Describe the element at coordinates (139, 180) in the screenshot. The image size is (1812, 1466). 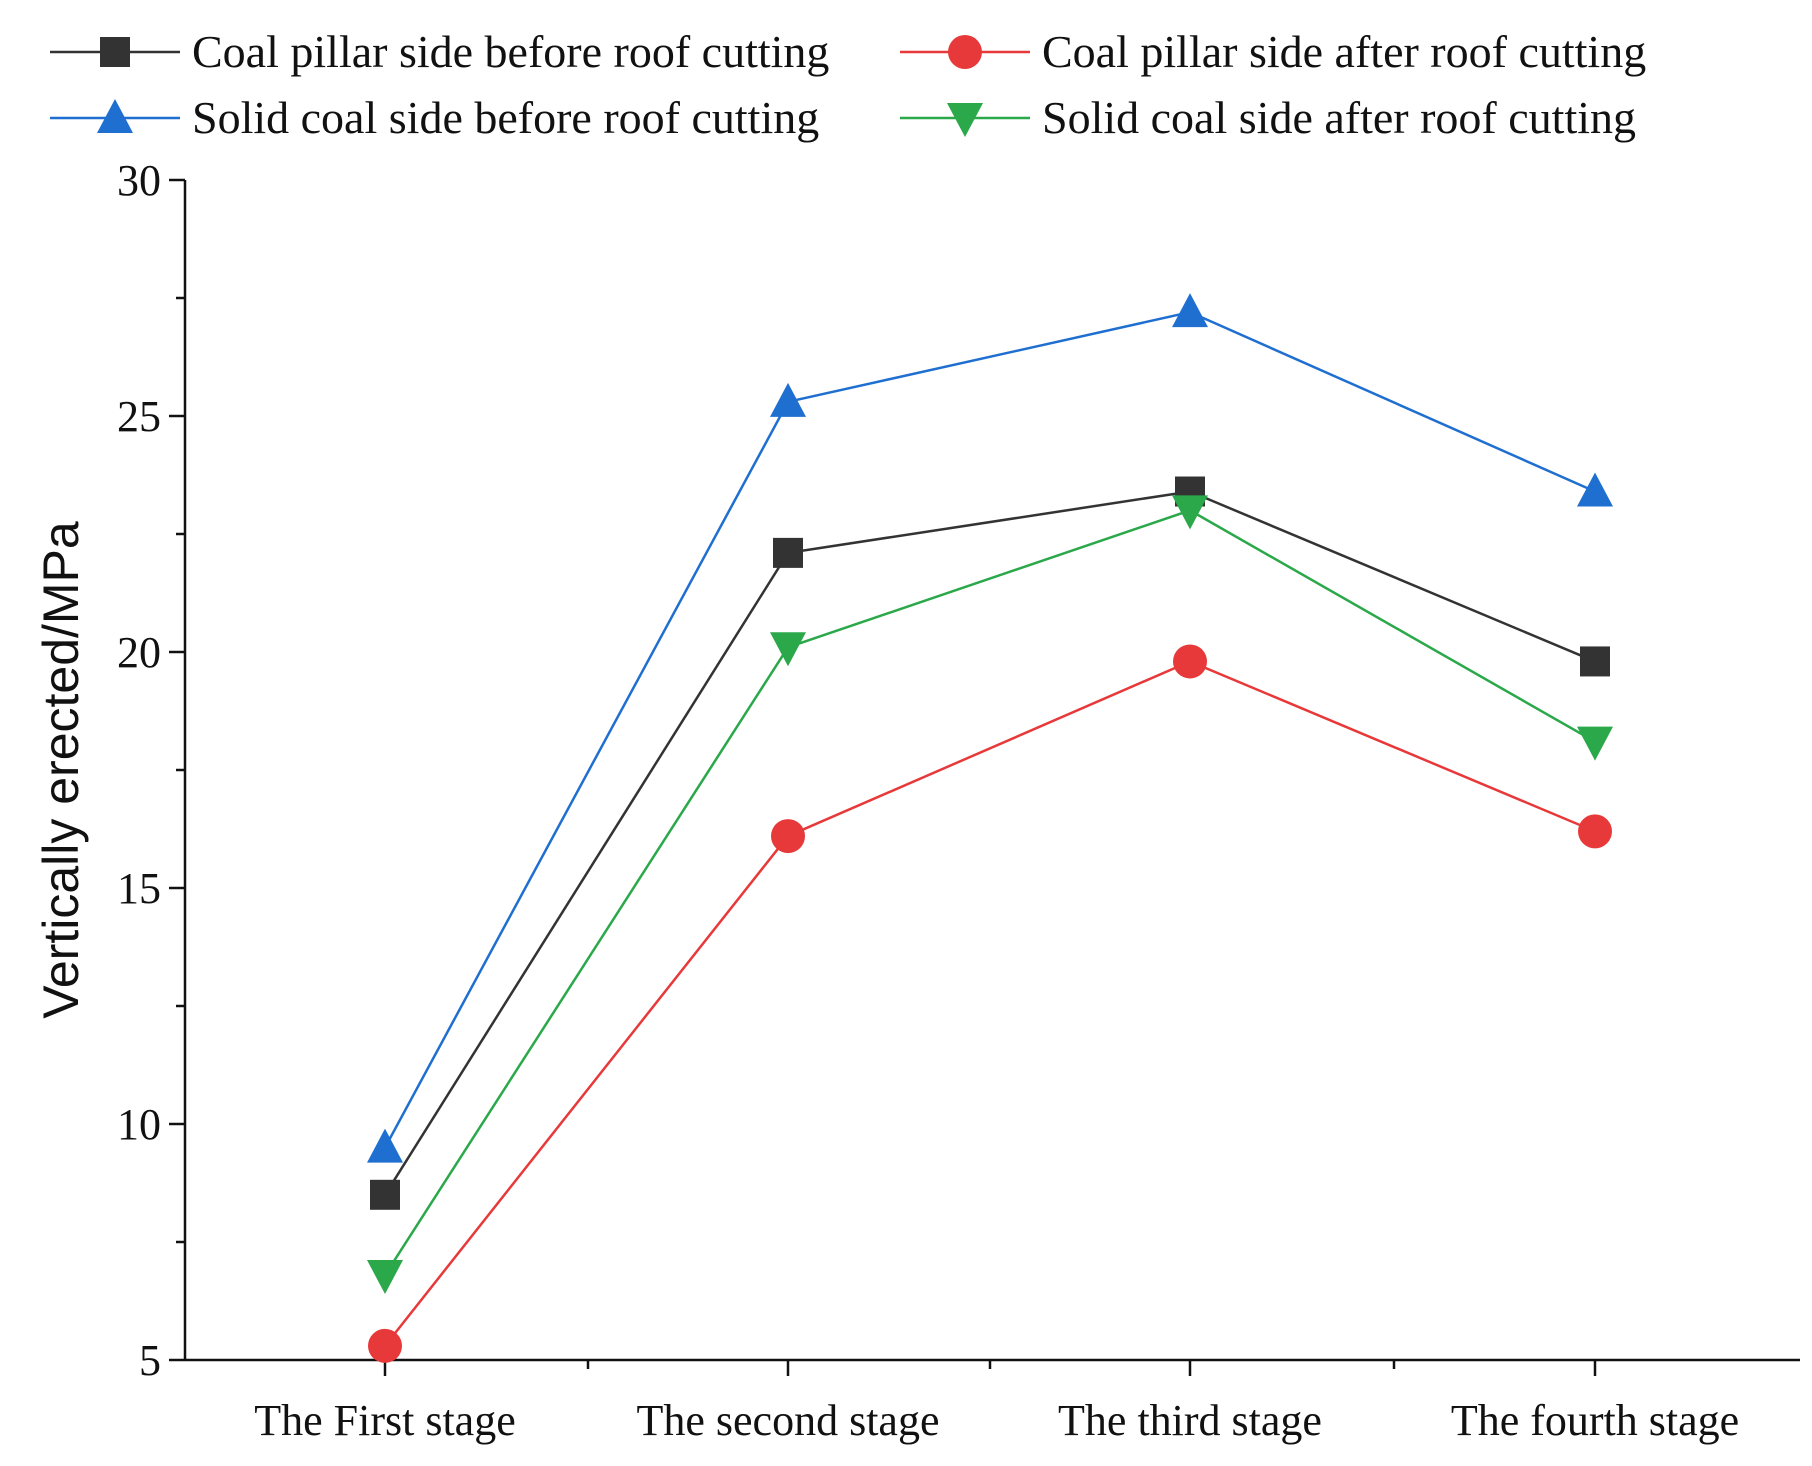
I see `y-tick-label: 30` at that location.